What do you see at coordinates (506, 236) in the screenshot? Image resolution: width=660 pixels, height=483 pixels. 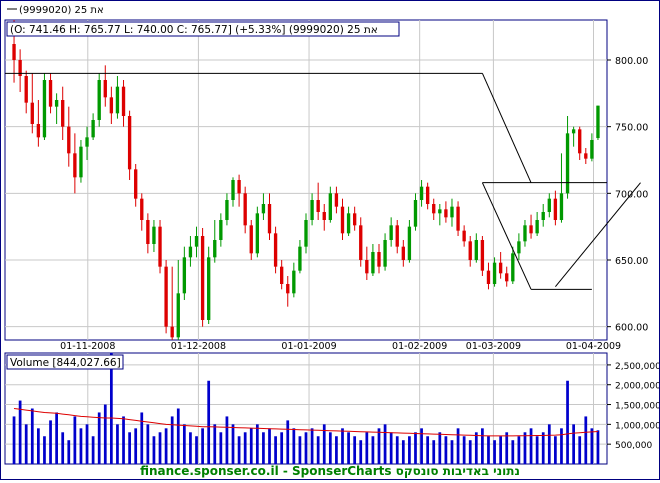 I see `left-shoulder-line` at bounding box center [506, 236].